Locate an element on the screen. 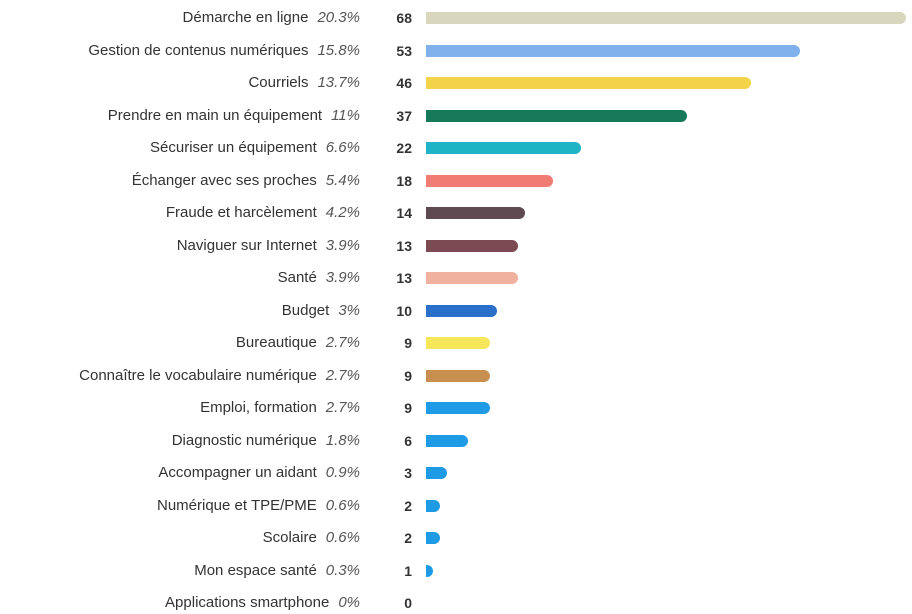  row: Fraude et harcèlement 4.2% 14 is located at coordinates (456, 213).